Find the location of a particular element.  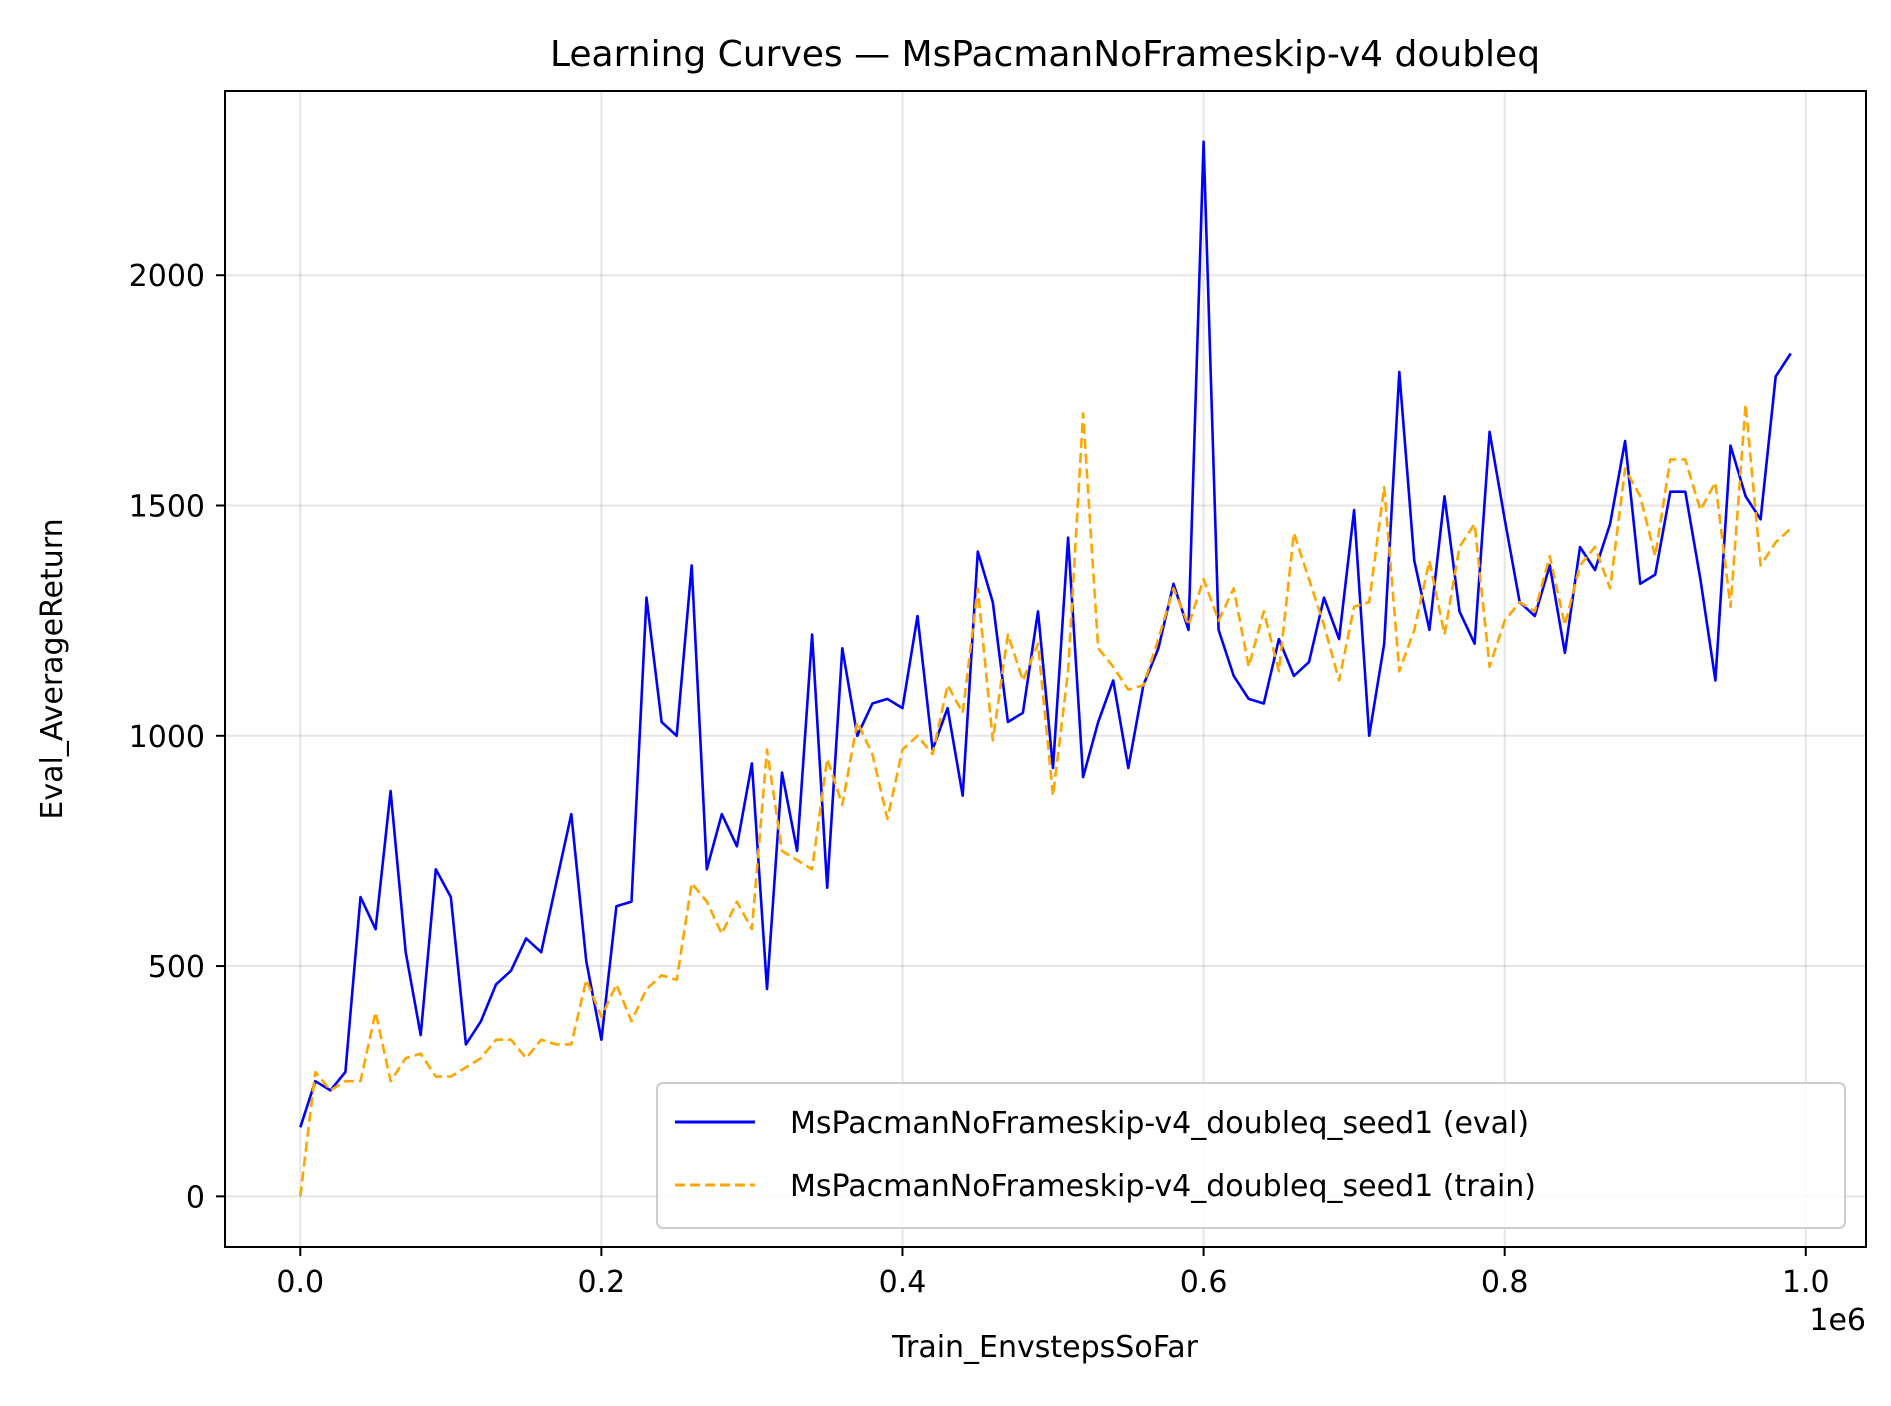

x-tick-label: 0.0 is located at coordinates (300, 1282).